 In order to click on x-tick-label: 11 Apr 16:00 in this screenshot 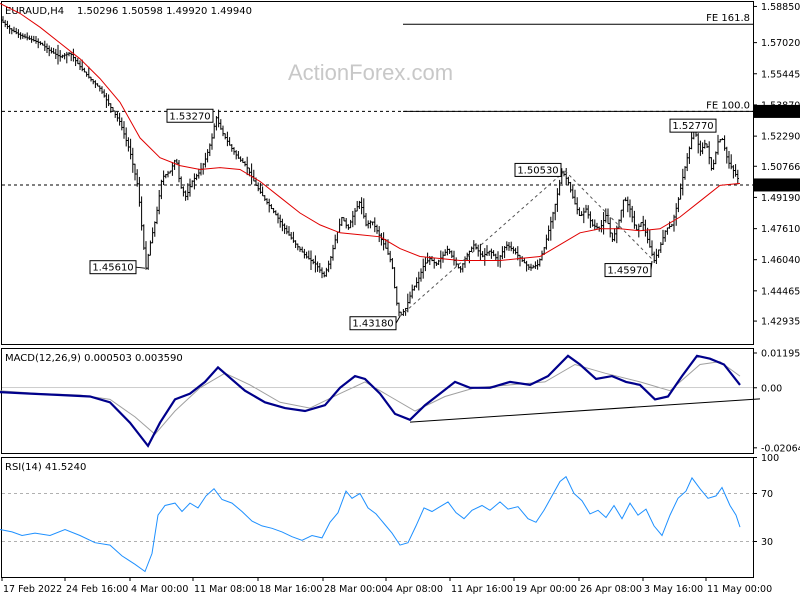, I will do `click(482, 589)`.